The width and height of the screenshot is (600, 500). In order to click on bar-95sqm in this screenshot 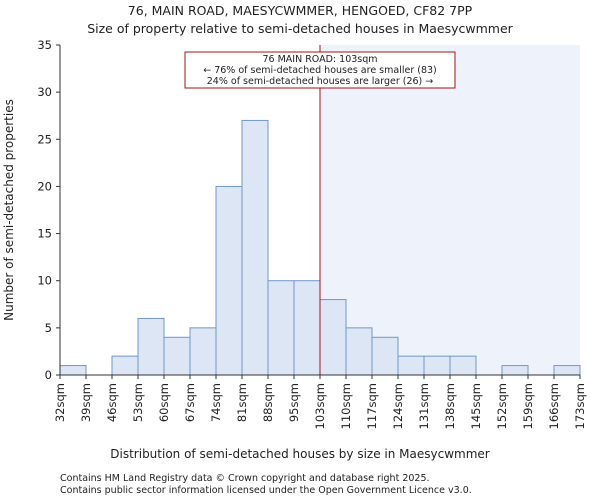, I will do `click(307, 328)`.